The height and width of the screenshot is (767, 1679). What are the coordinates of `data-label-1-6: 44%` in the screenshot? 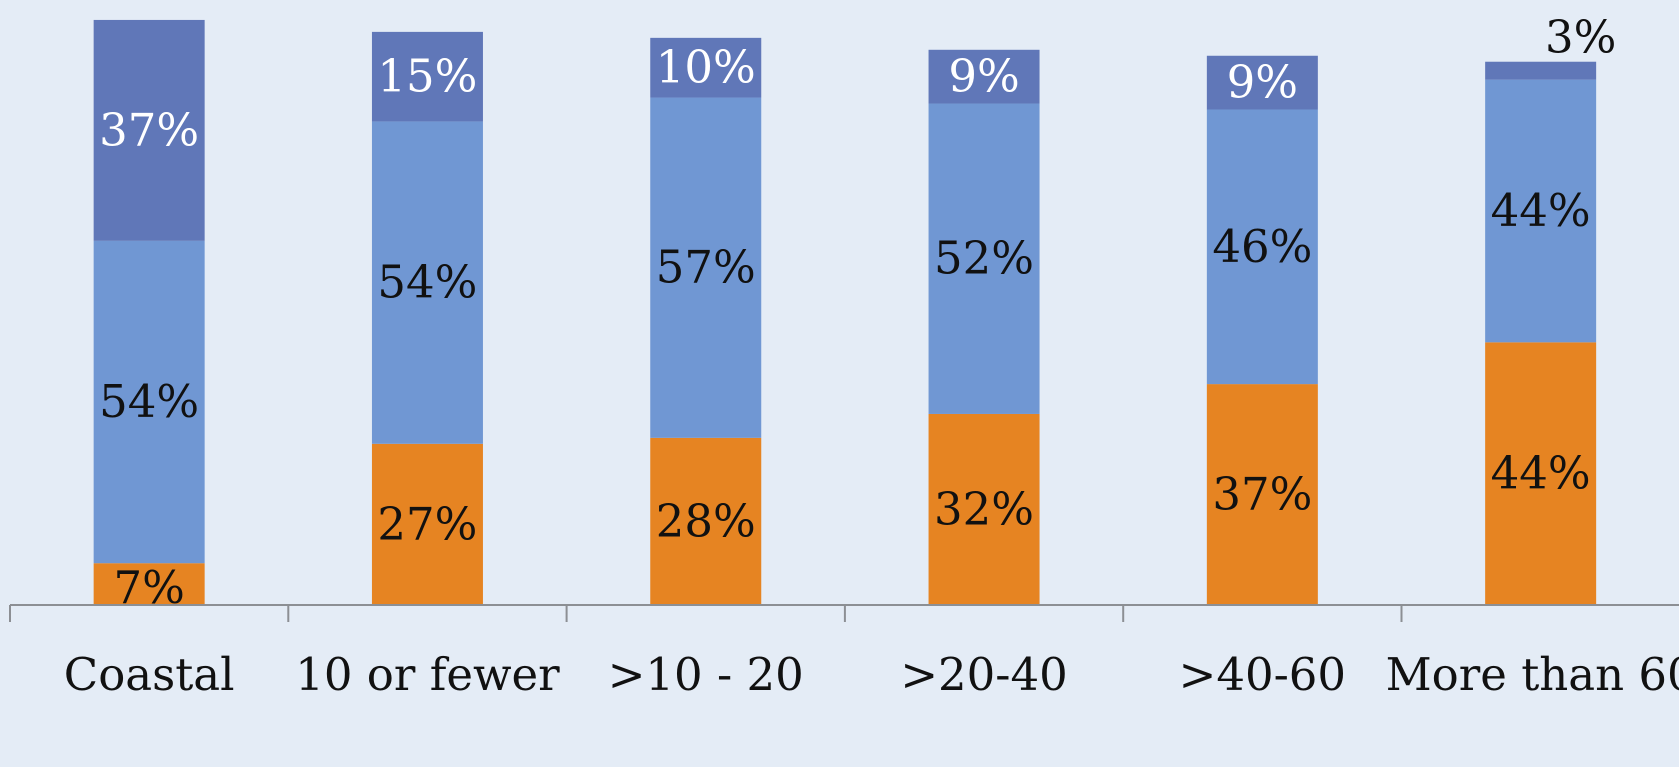 It's located at (1541, 473).